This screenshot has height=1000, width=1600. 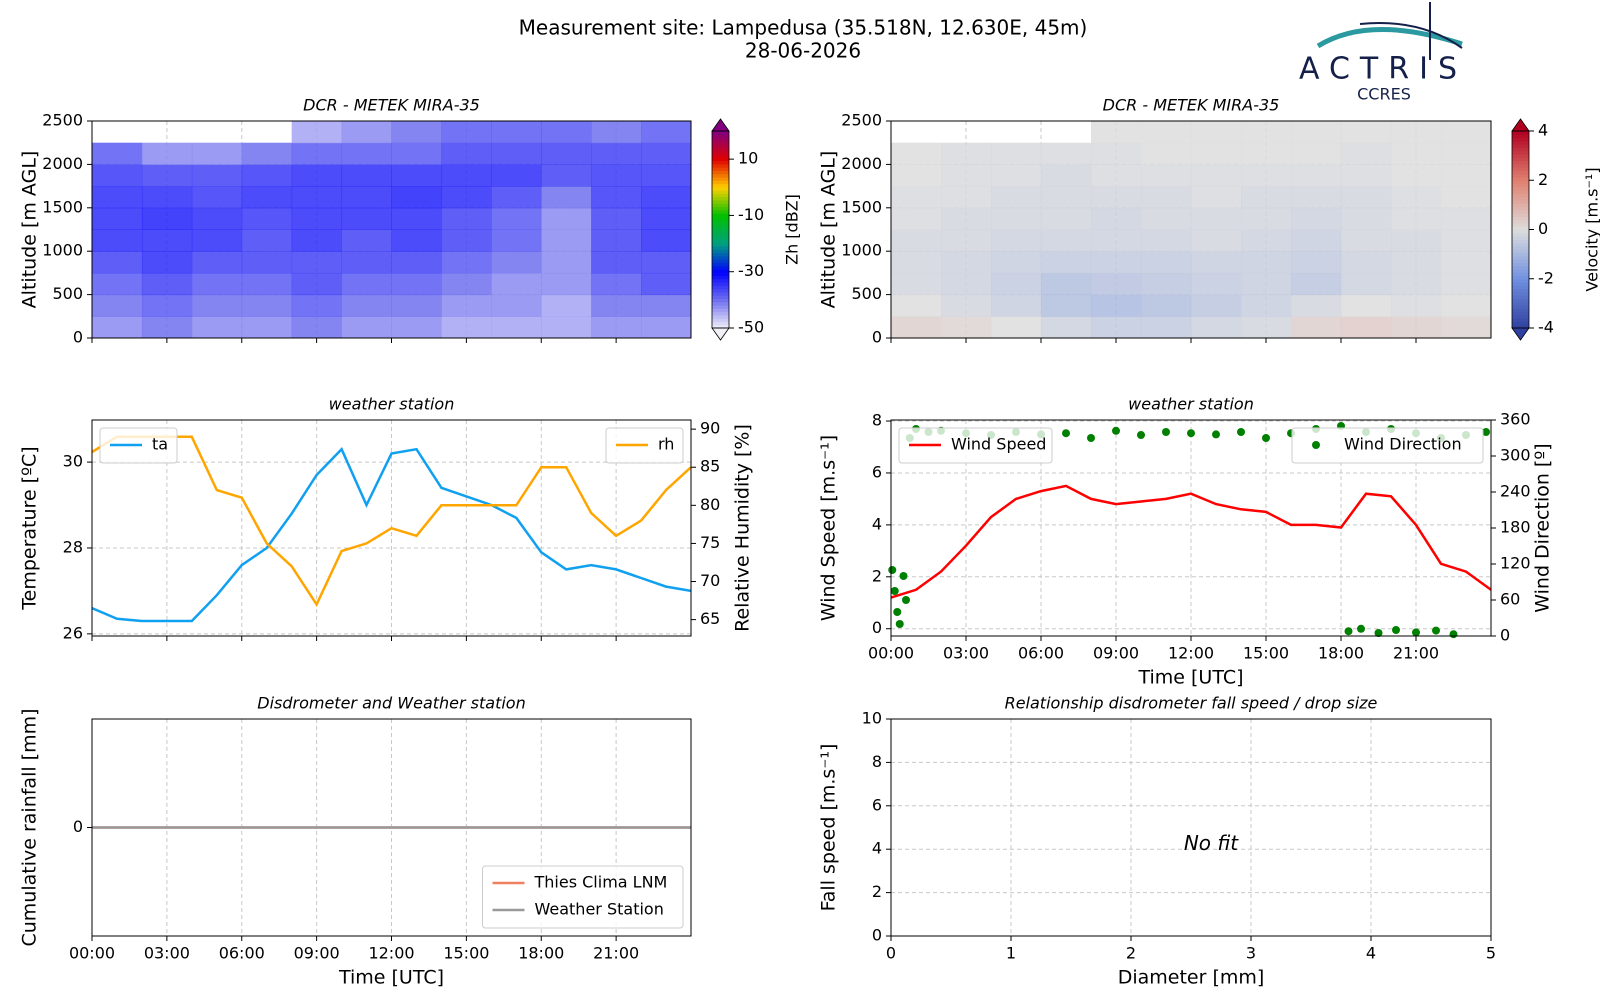 I want to click on colorbar-tick-label: -30, so click(x=751, y=270).